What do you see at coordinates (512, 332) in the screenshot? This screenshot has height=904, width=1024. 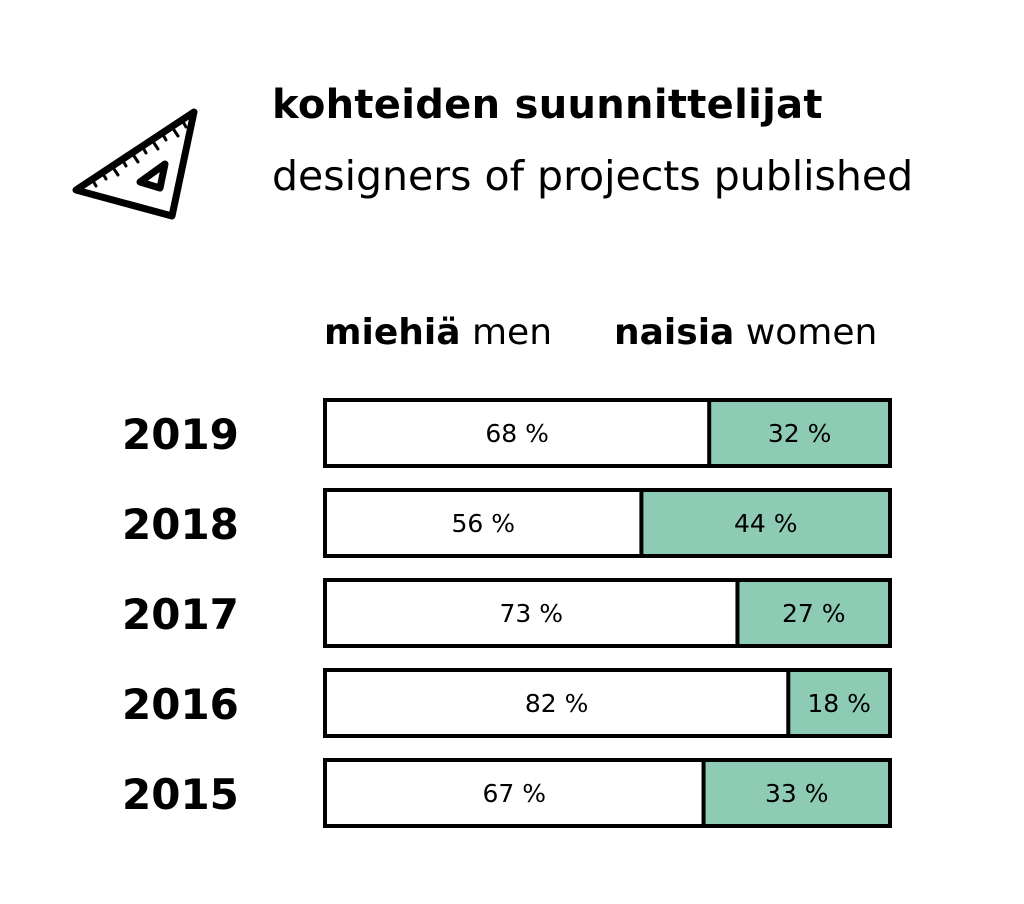 I see `legend-men-english: men` at bounding box center [512, 332].